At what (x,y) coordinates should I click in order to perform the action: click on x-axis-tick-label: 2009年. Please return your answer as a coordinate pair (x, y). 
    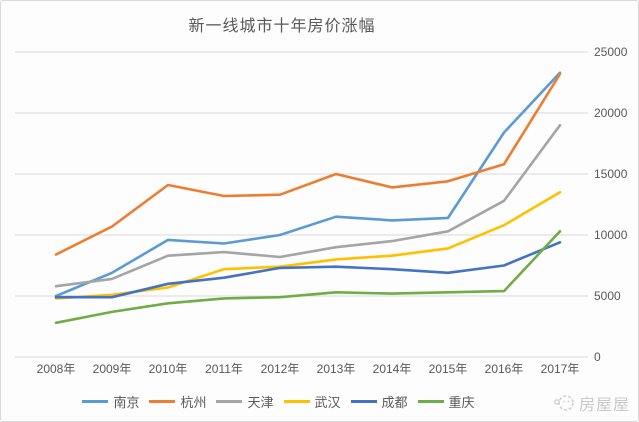
    Looking at the image, I should click on (112, 369).